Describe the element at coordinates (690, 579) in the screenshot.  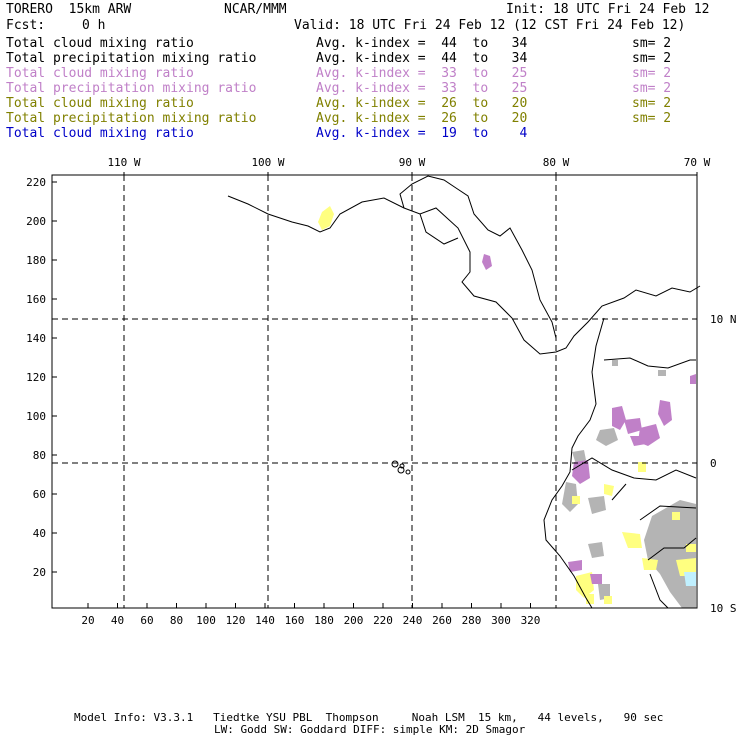
I see `field-blob-cyan` at that location.